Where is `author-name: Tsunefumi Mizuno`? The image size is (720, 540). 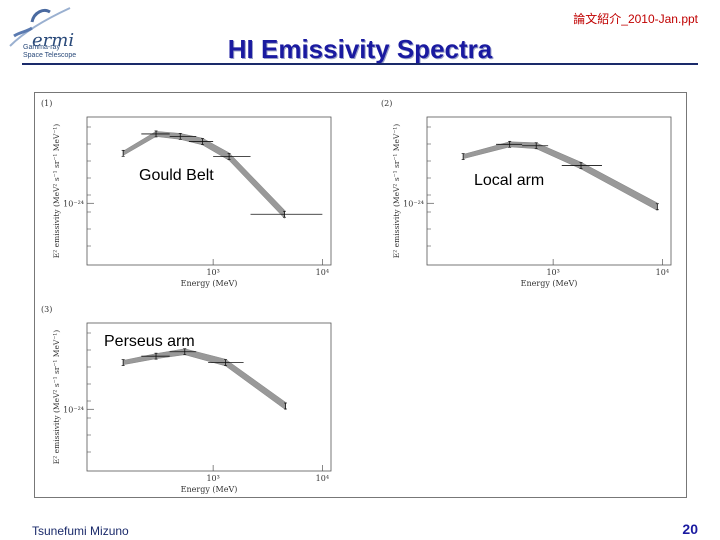 author-name: Tsunefumi Mizuno is located at coordinates (80, 531).